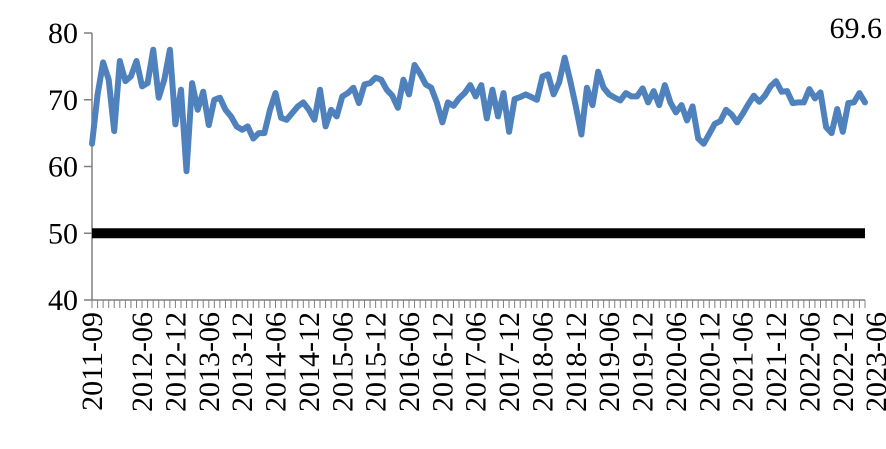  I want to click on x-tick-label: 2016-06, so click(409, 362).